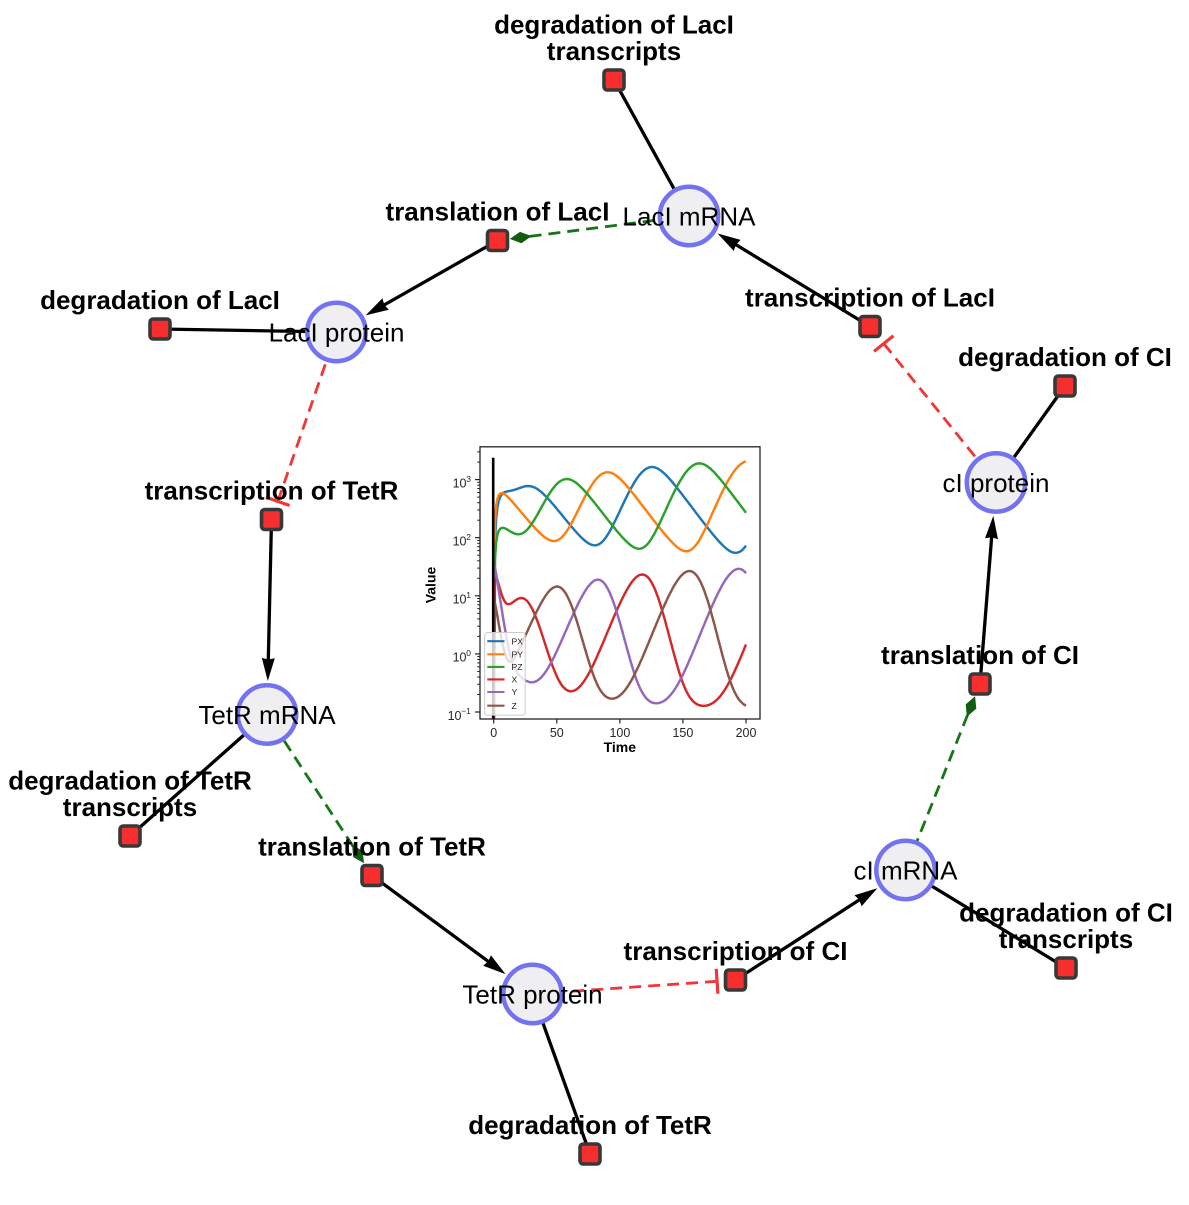 The image size is (1189, 1205). Describe the element at coordinates (267, 715) in the screenshot. I see `svg-text: TetR mRNA` at that location.